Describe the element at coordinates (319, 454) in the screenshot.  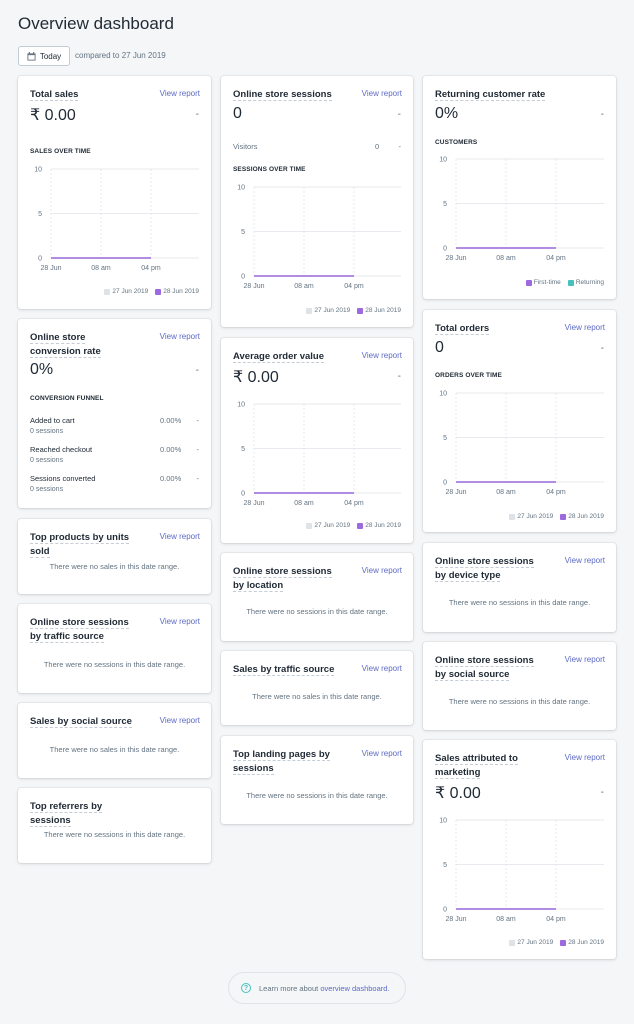
I see `average-order-value-chart: 10 5 0 28 Jun 08 am 04 pm` at that location.